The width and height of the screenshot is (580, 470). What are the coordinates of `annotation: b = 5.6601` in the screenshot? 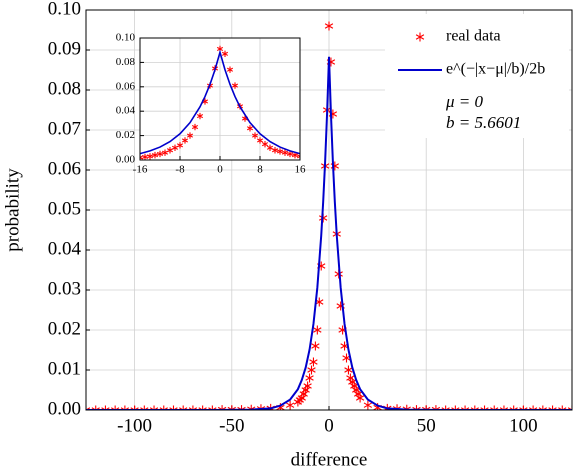 It's located at (483, 122).